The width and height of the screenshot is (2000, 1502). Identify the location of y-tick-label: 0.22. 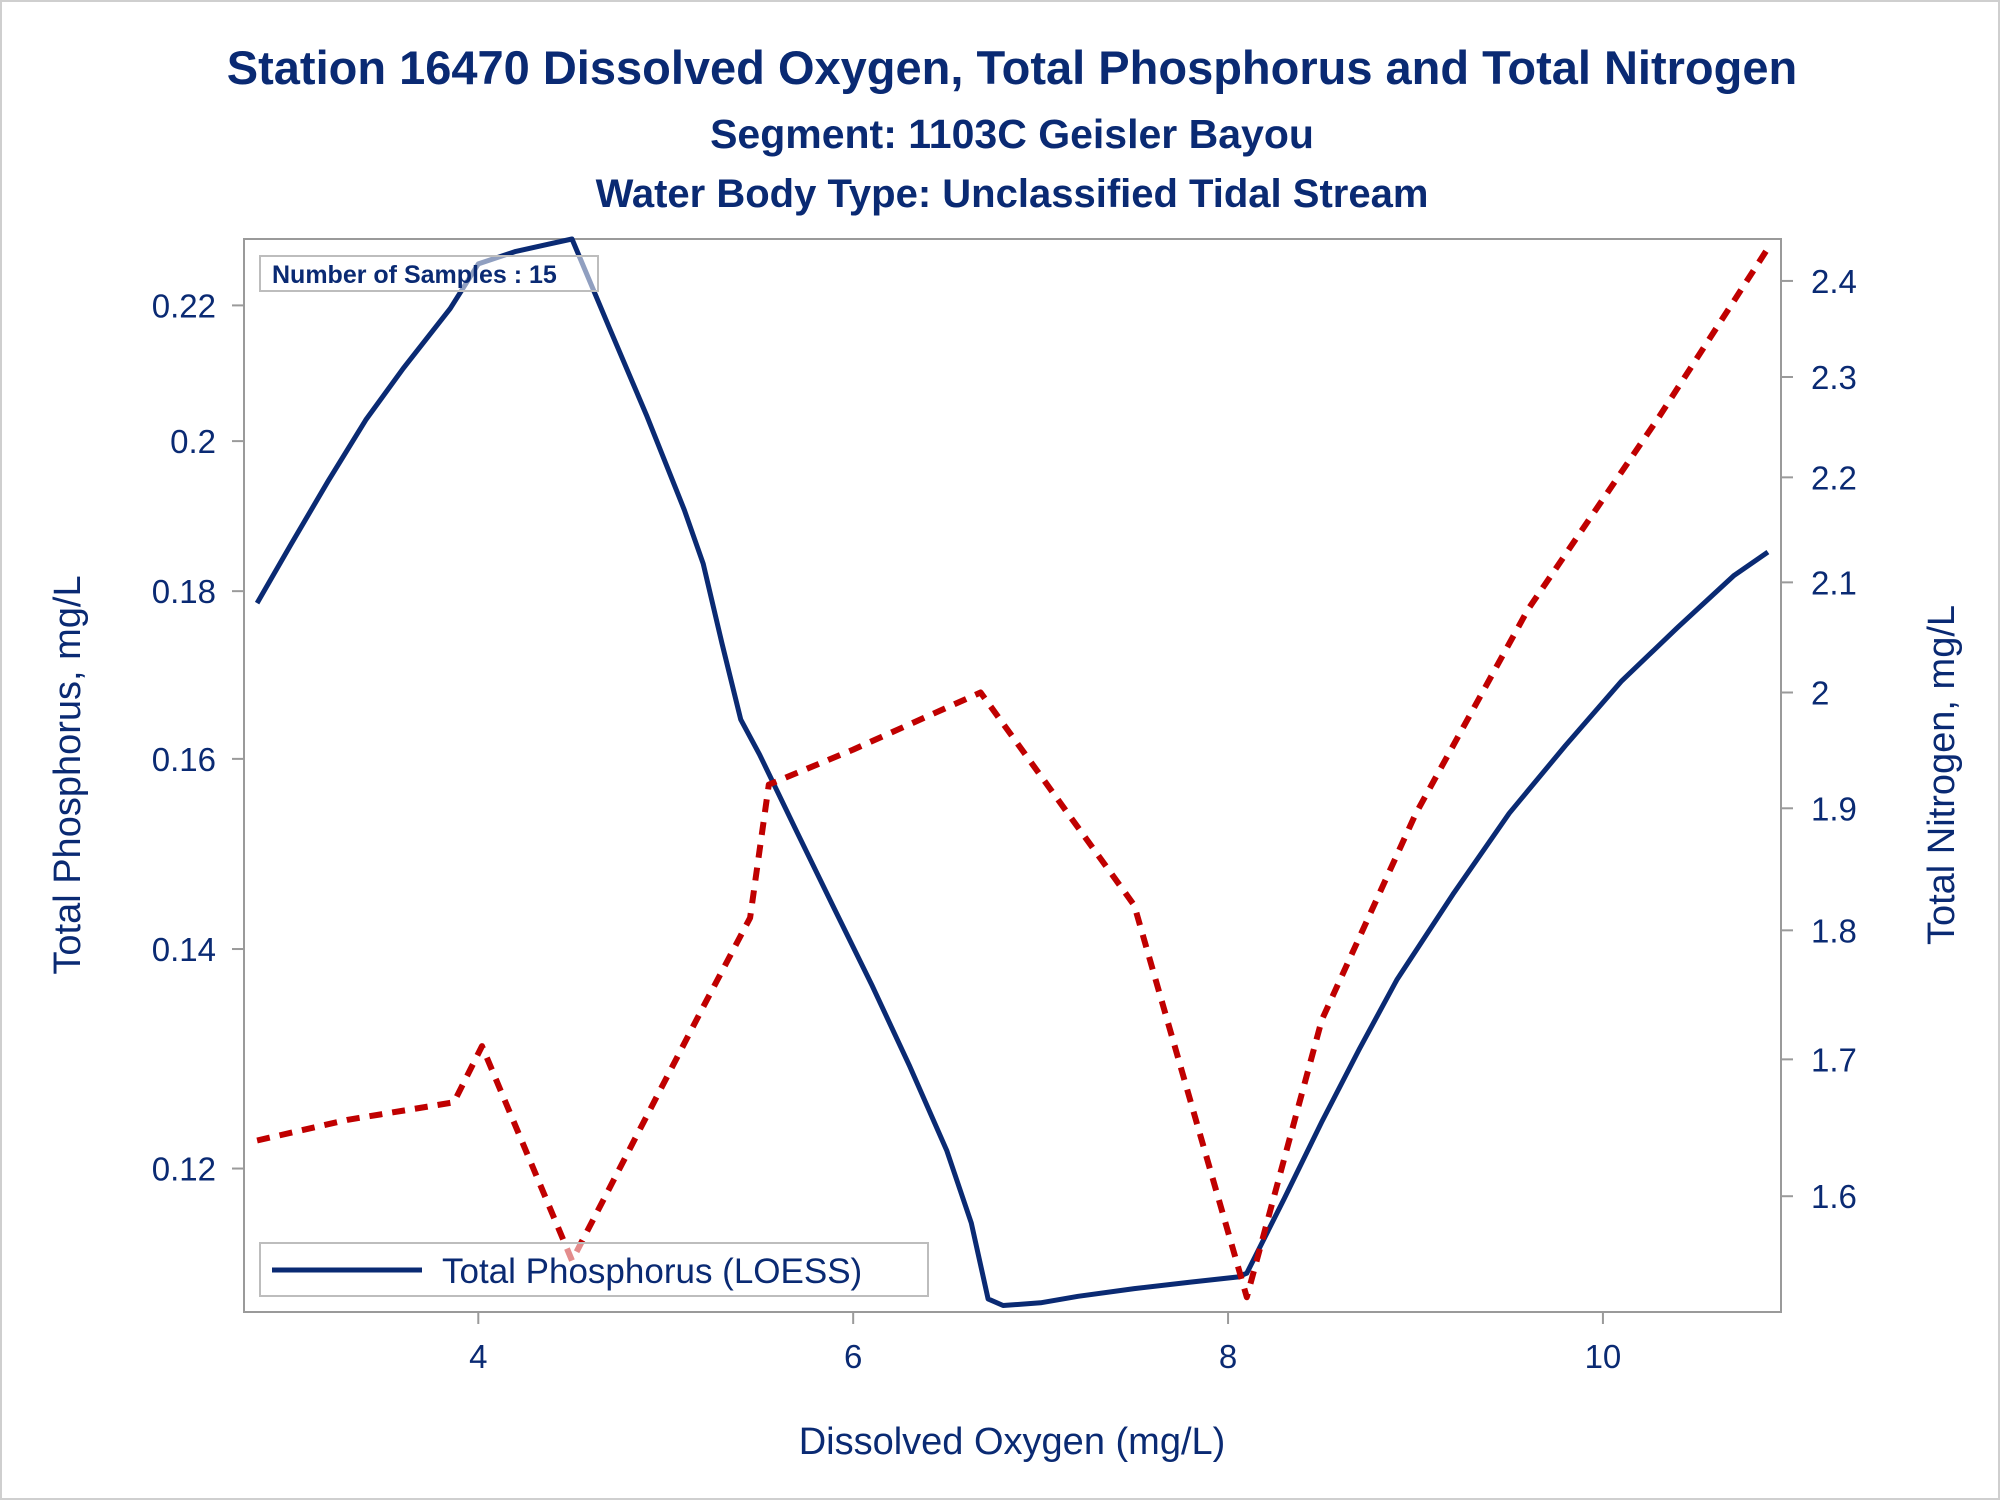
(184, 305).